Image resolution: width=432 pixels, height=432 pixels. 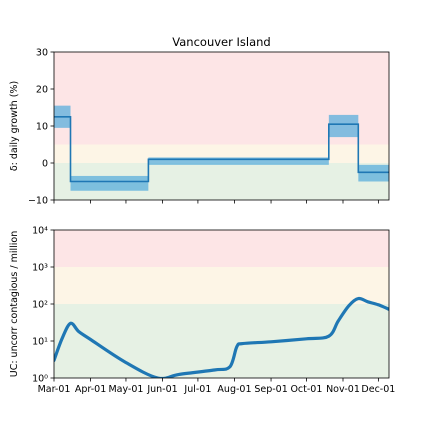 What do you see at coordinates (161, 389) in the screenshot?
I see `x-tick-label: Jun-01` at bounding box center [161, 389].